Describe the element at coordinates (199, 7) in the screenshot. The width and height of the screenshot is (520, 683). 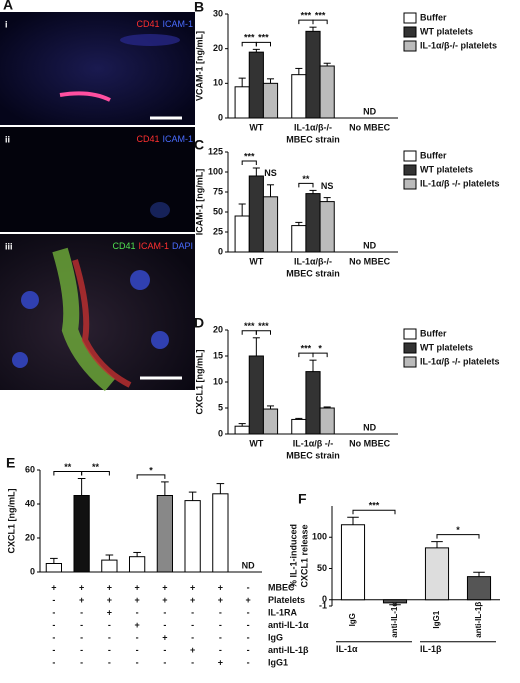
I see `panel-letter: B` at that location.